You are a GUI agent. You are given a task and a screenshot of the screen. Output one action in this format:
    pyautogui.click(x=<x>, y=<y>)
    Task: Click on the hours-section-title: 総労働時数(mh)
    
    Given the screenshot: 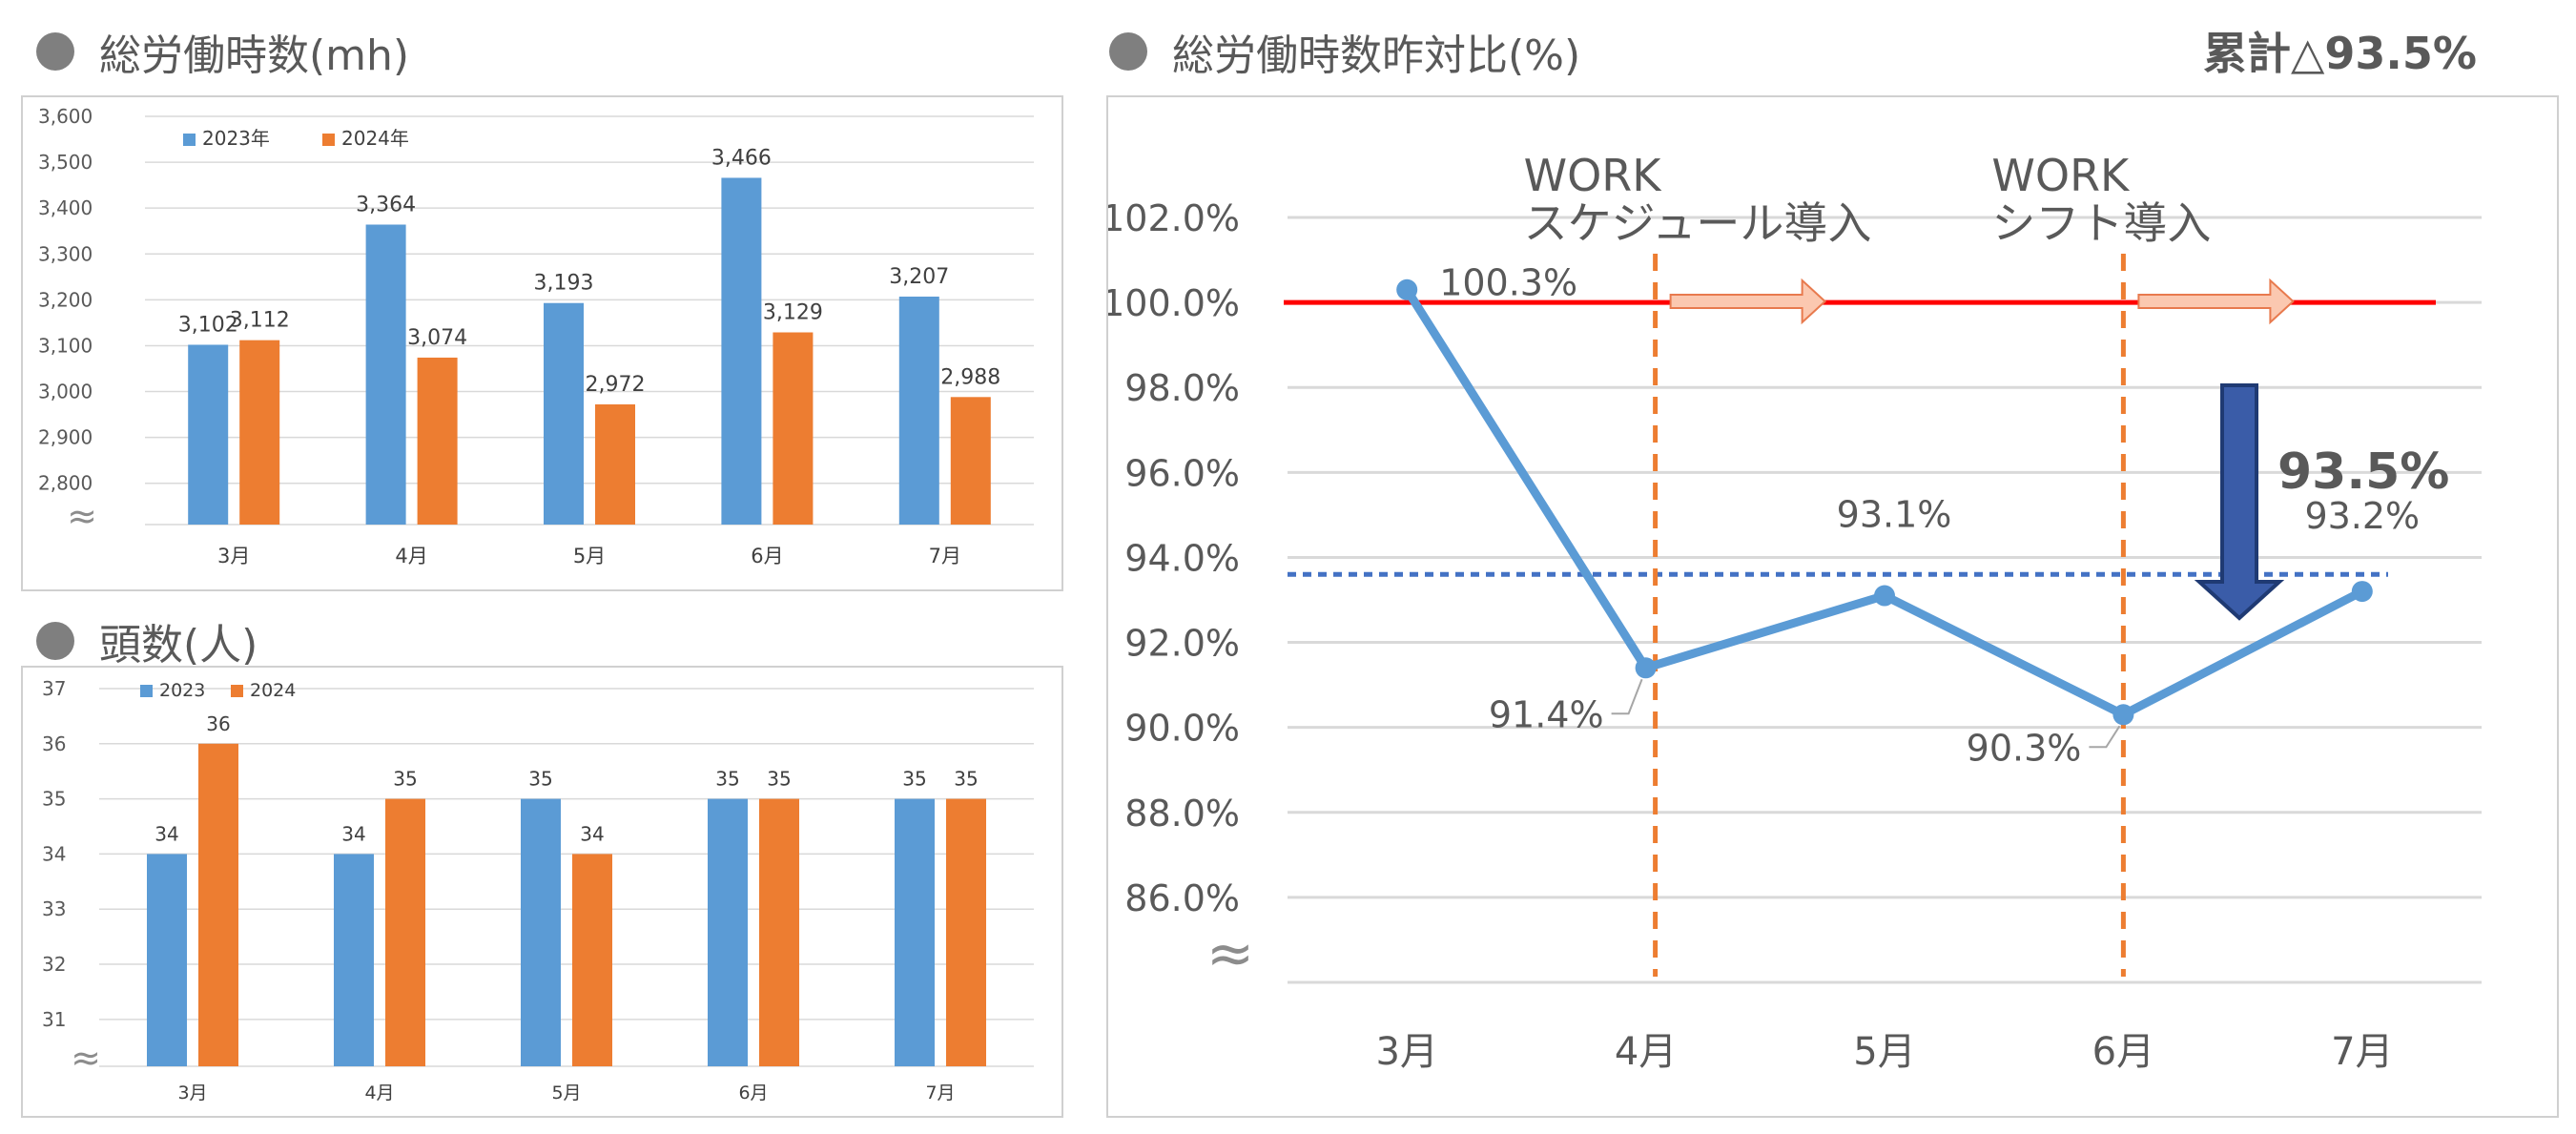 What is the action you would take?
    pyautogui.click(x=222, y=51)
    